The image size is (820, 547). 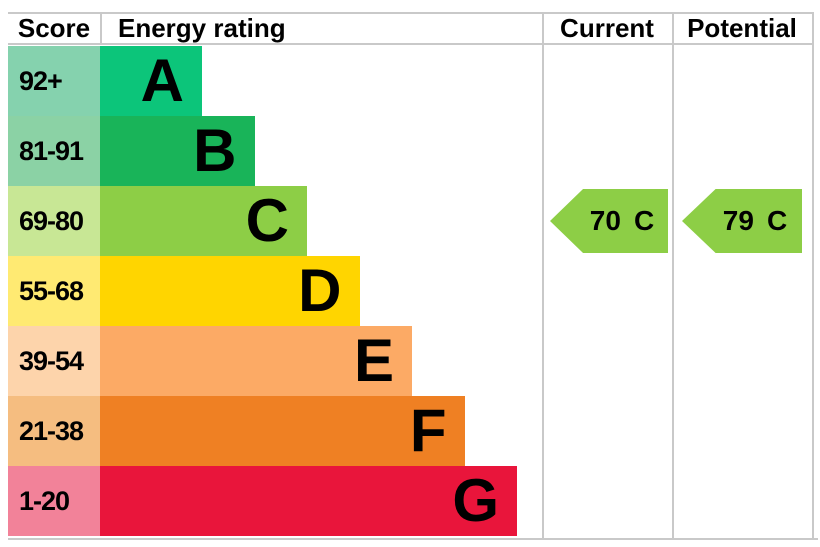 What do you see at coordinates (644, 220) in the screenshot?
I see `current-rating-grade: C` at bounding box center [644, 220].